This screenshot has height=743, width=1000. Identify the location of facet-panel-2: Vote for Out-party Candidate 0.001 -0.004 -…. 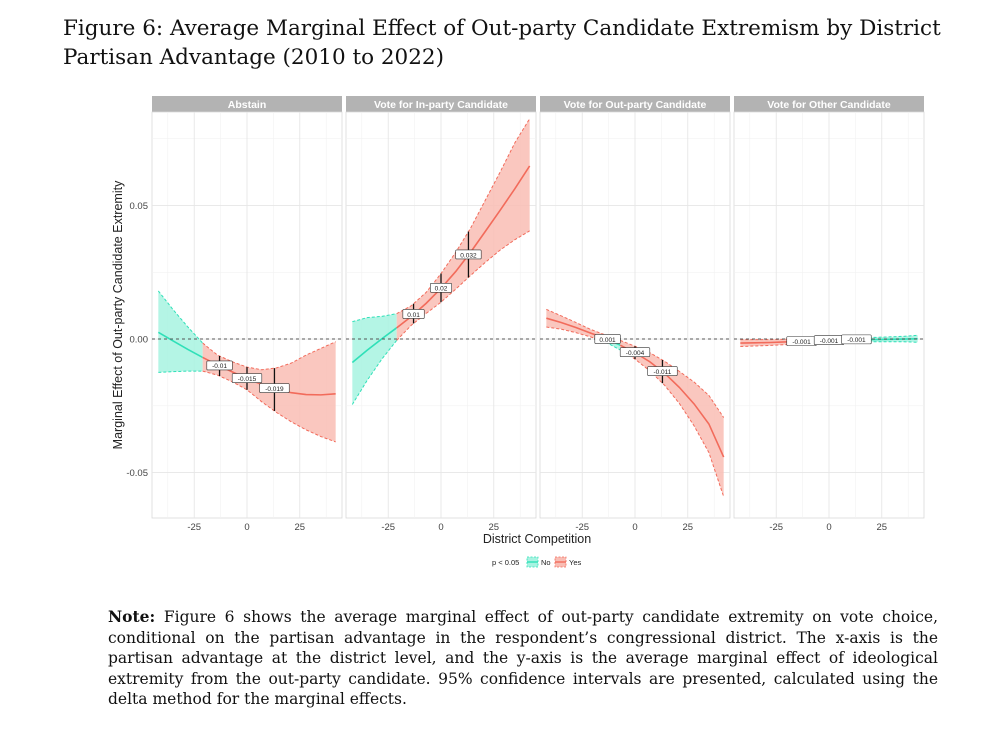
(635, 314).